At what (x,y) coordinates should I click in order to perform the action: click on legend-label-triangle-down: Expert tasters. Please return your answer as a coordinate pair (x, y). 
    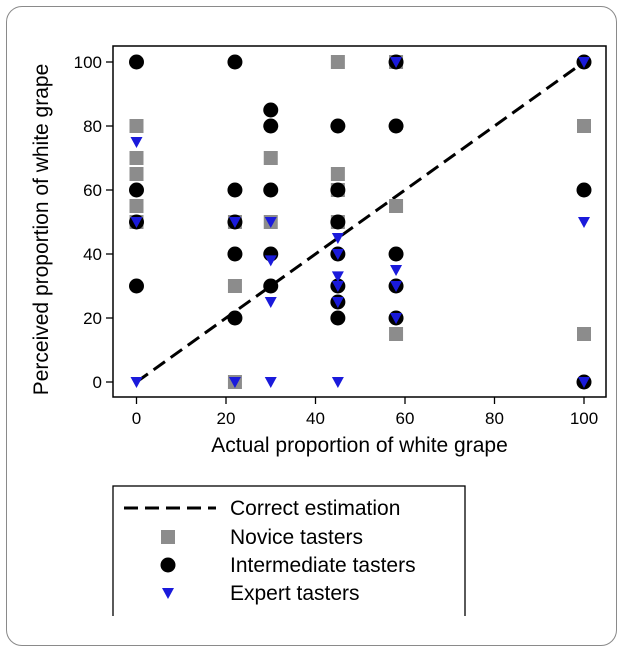
    Looking at the image, I should click on (295, 593).